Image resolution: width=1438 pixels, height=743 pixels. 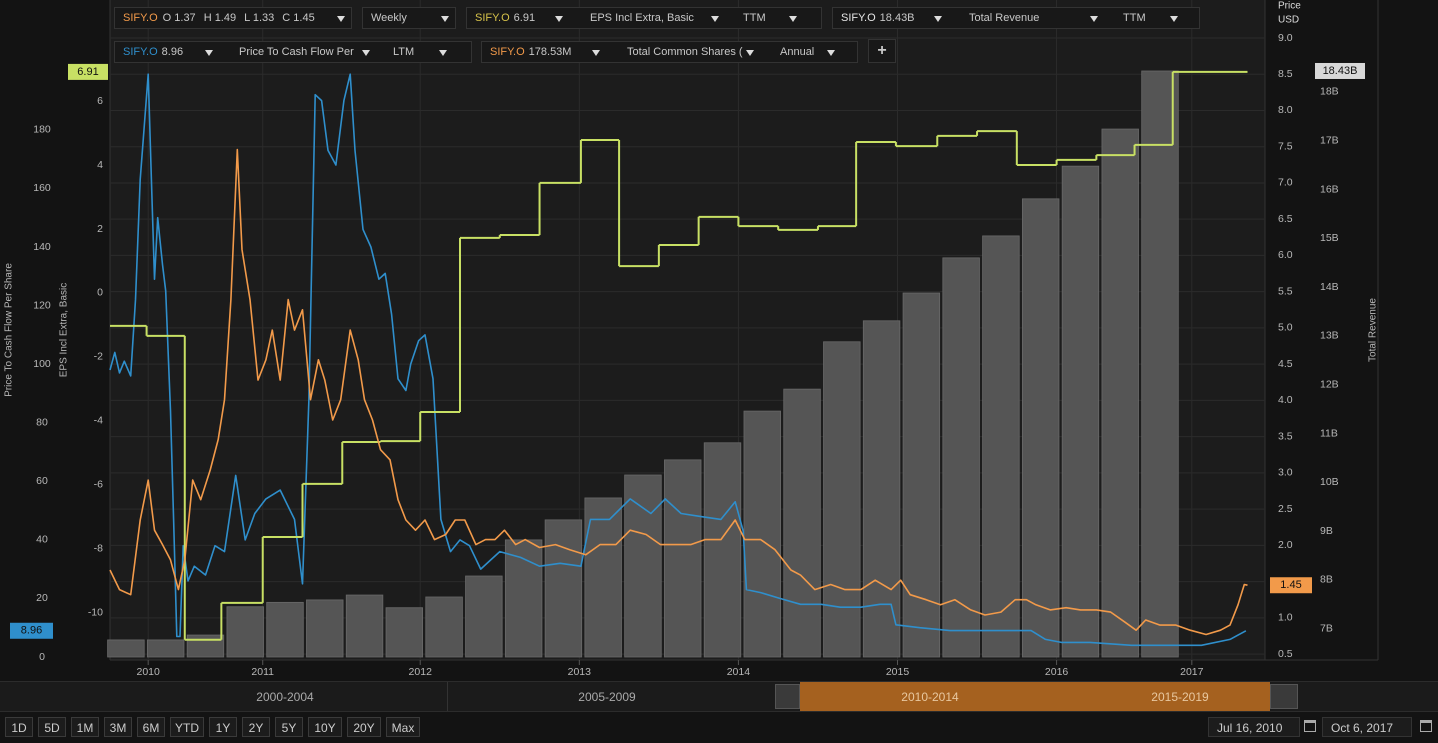 I want to click on y-tick-label: -2, so click(x=98, y=357).